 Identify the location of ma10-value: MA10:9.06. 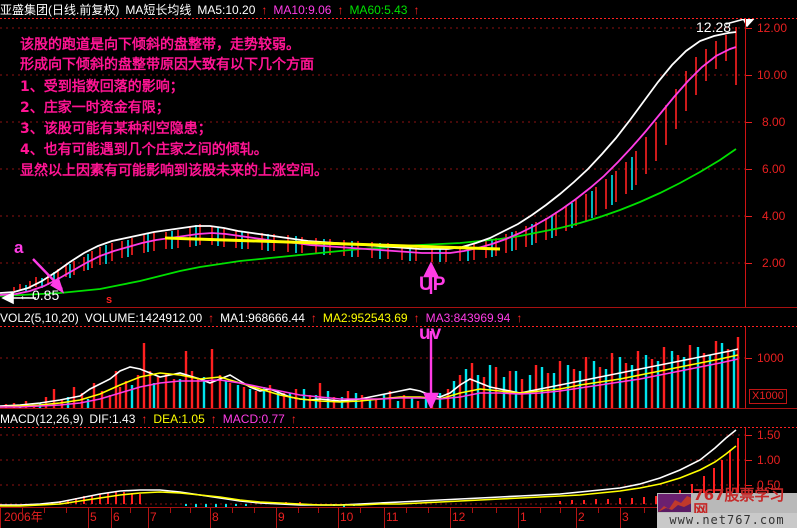
(302, 10).